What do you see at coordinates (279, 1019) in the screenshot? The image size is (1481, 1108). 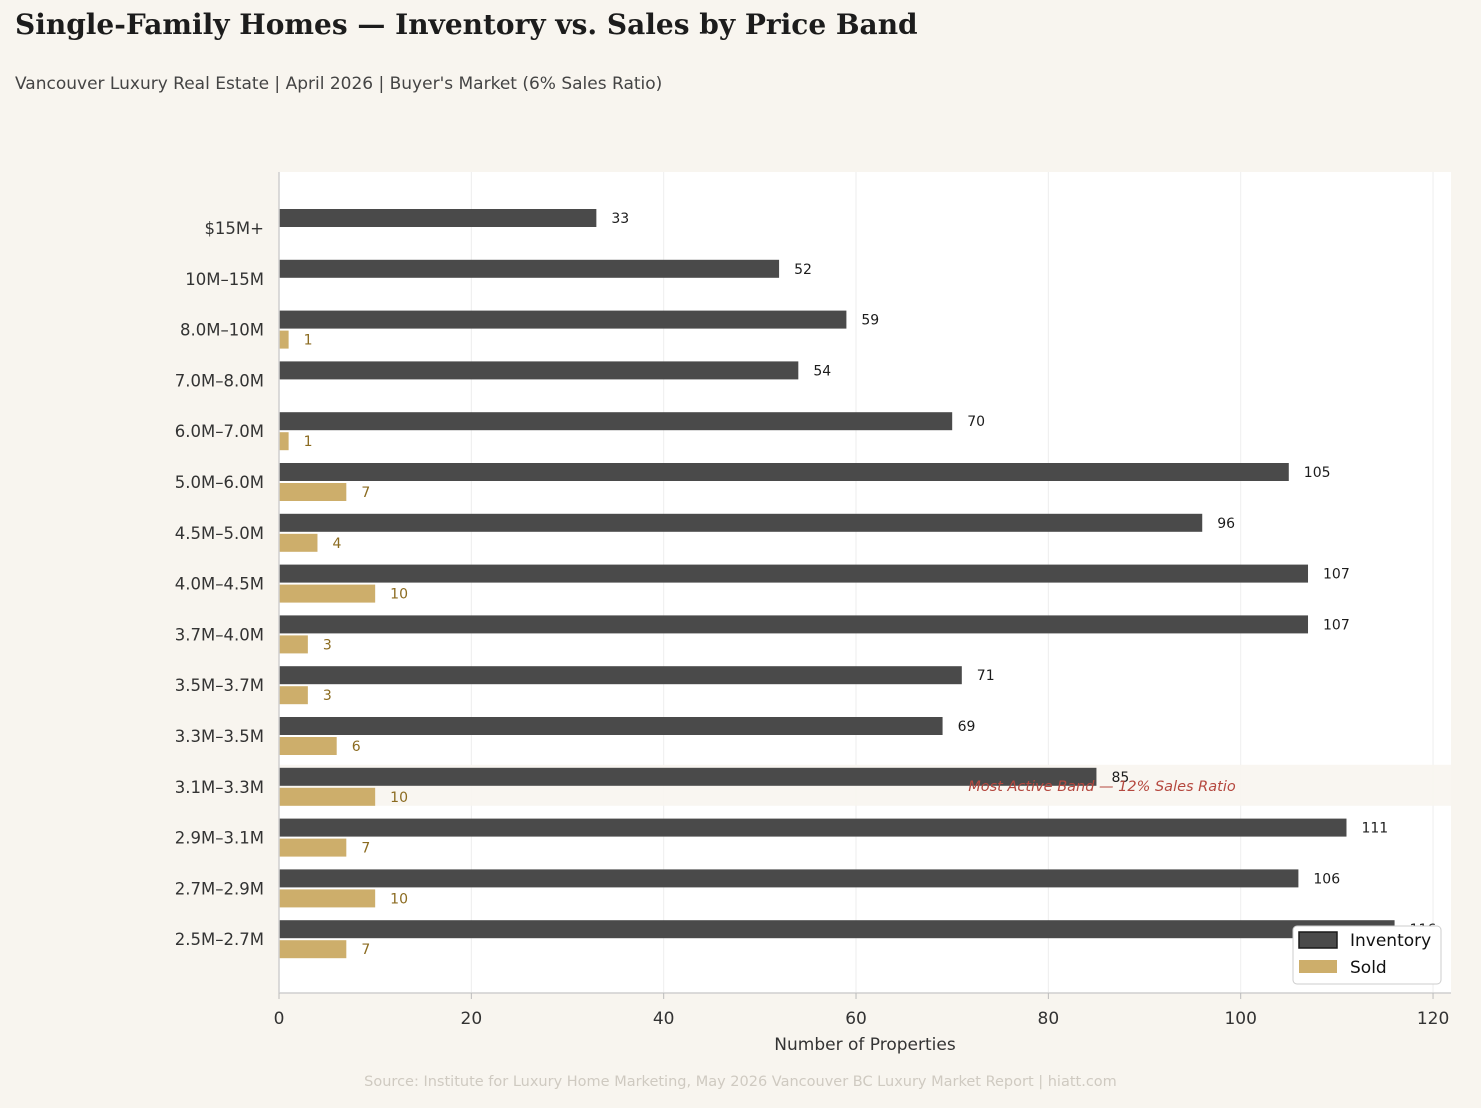 I see `x-tick-label: 0` at bounding box center [279, 1019].